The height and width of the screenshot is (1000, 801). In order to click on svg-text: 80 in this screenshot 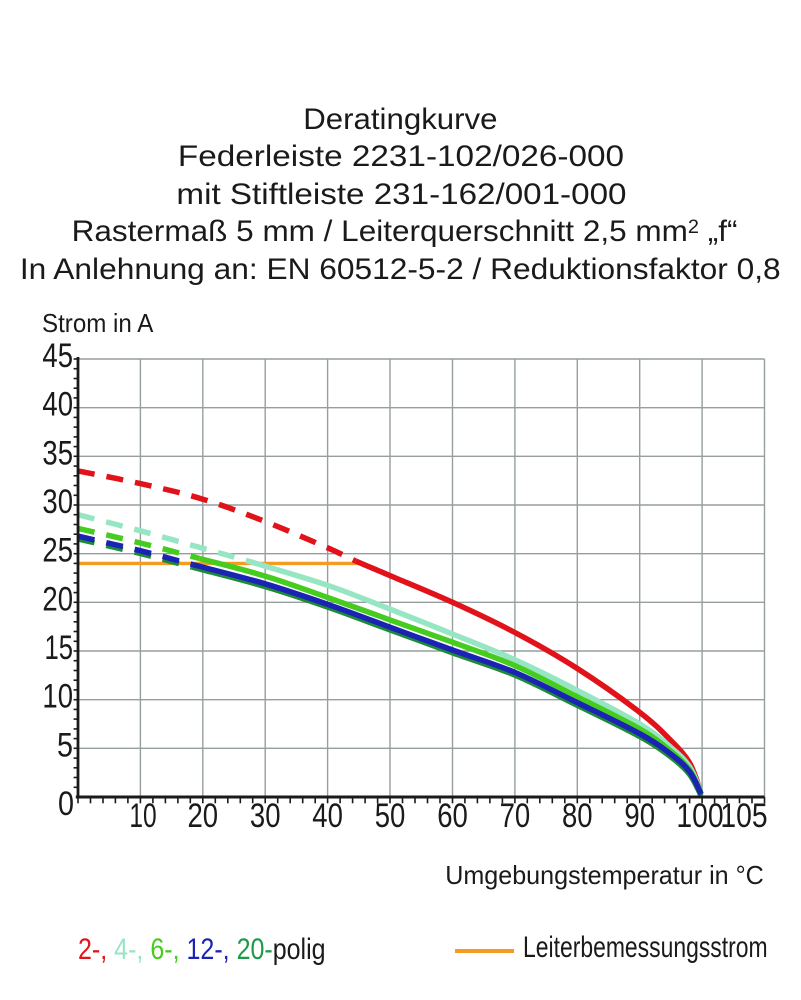, I will do `click(577, 816)`.